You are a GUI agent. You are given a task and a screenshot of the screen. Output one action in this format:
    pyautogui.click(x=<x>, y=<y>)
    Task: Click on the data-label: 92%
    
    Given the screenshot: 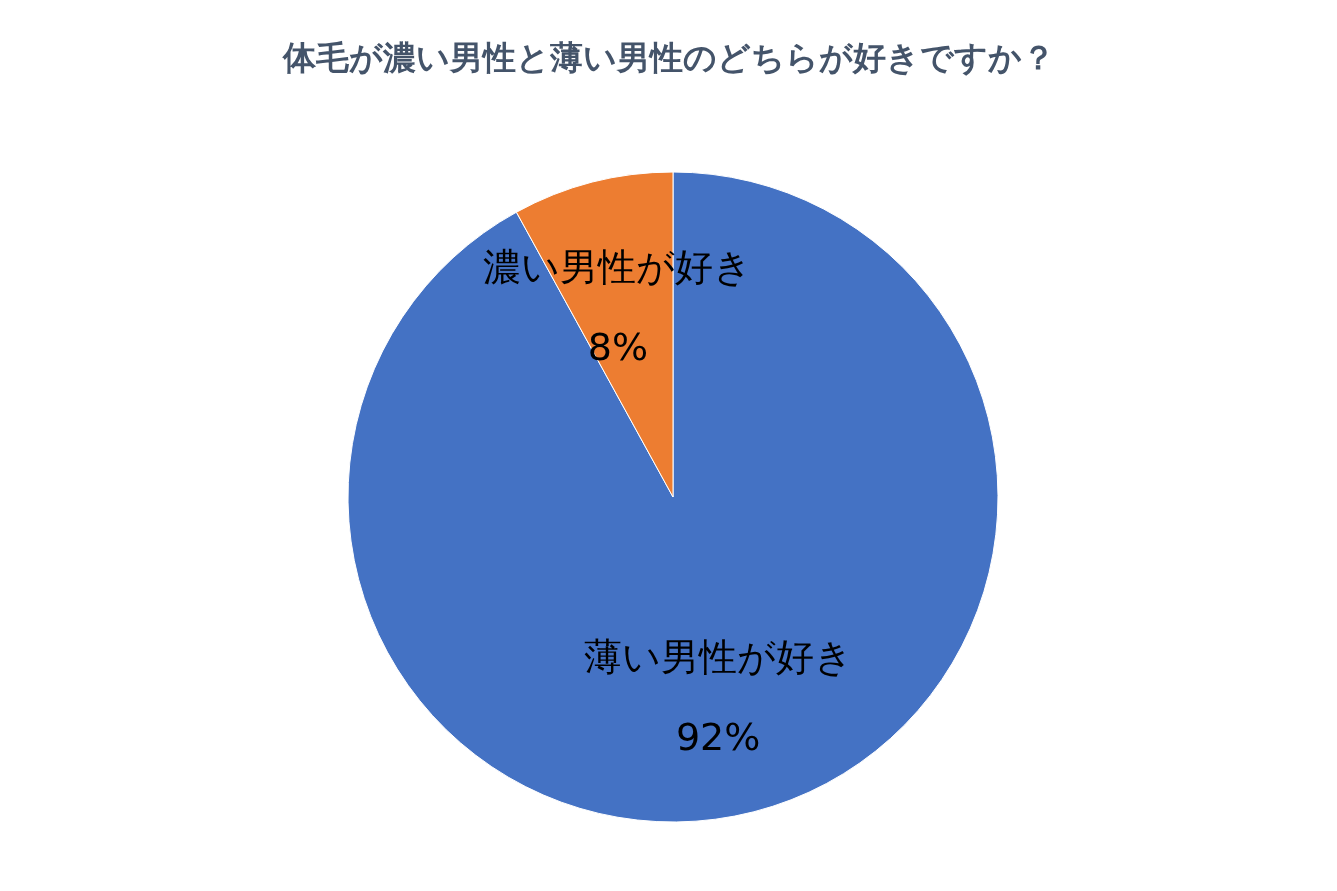 What is the action you would take?
    pyautogui.click(x=718, y=737)
    